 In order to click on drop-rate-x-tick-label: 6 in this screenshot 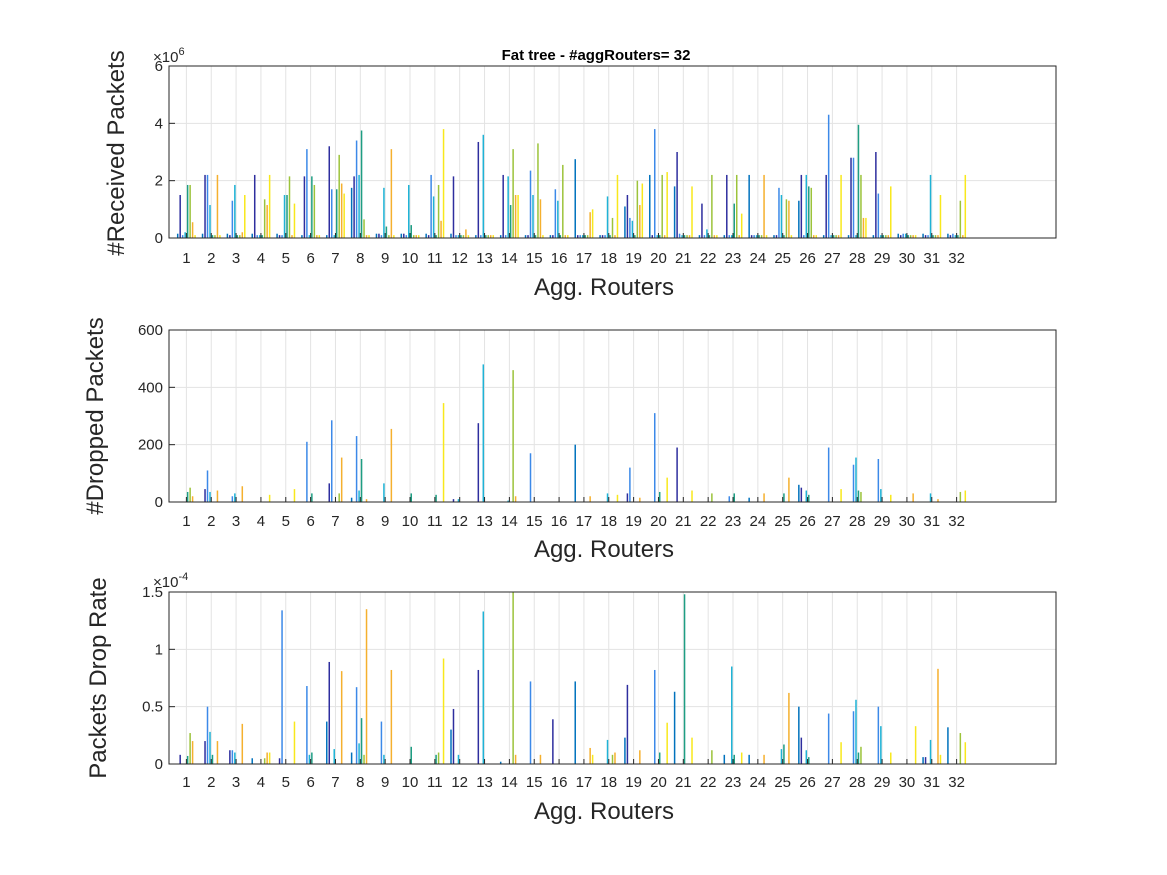, I will do `click(310, 782)`.